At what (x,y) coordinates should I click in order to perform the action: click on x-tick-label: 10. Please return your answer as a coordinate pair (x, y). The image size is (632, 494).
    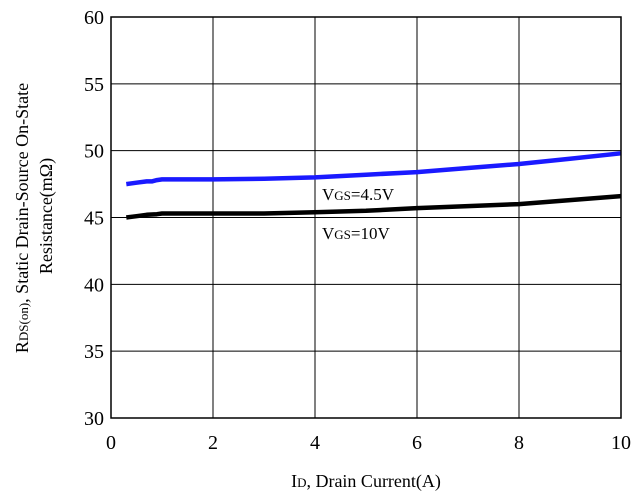
    Looking at the image, I should click on (621, 443).